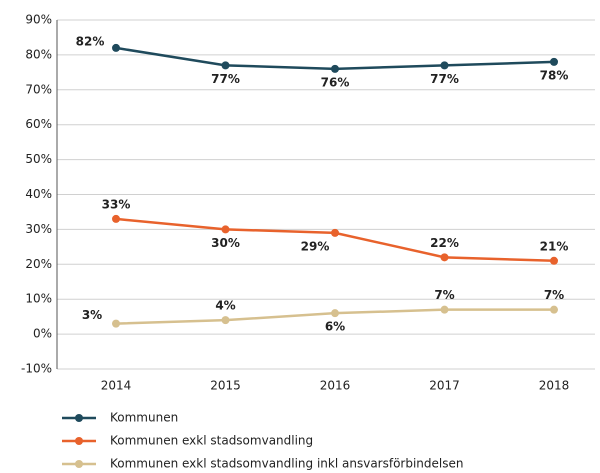  Describe the element at coordinates (554, 75) in the screenshot. I see `value-label: 78%` at that location.